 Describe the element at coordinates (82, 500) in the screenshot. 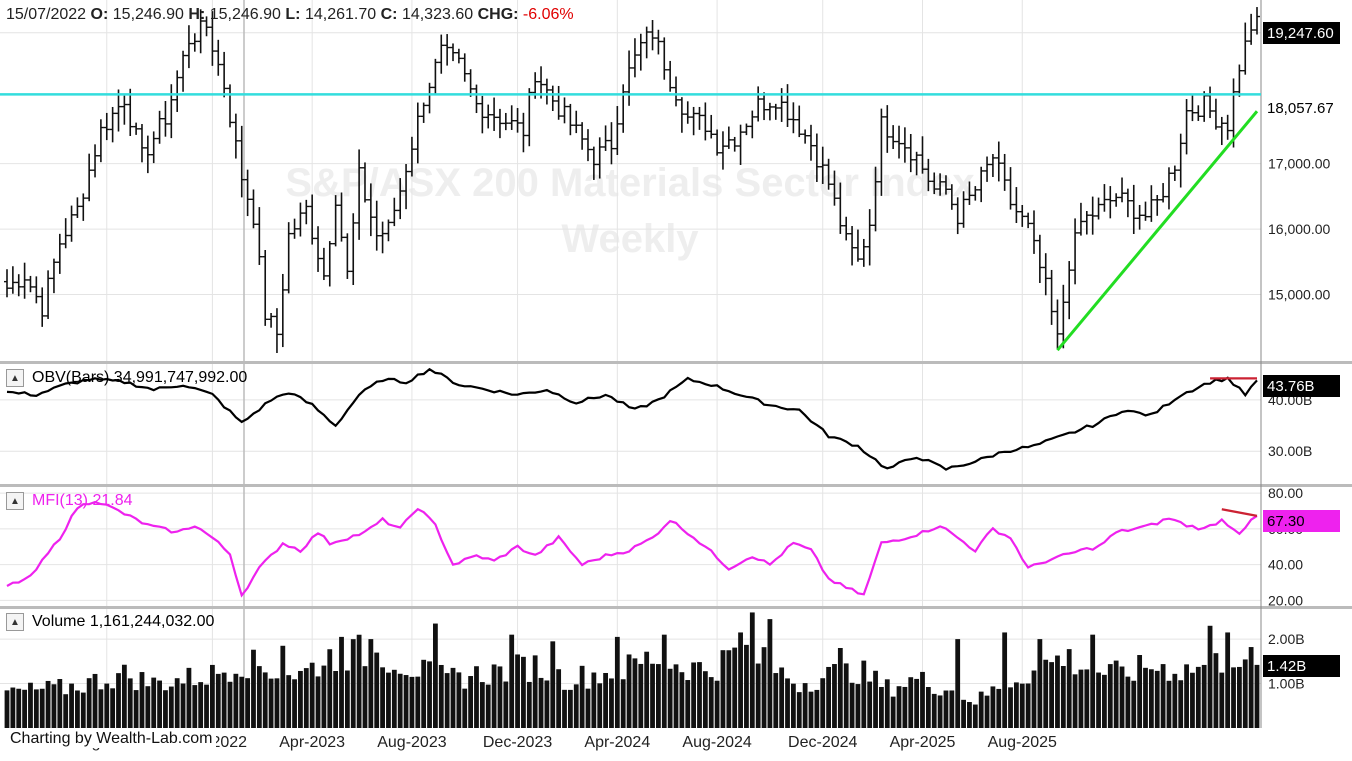

I see `mfi-title: MFI(13) 21.84` at that location.